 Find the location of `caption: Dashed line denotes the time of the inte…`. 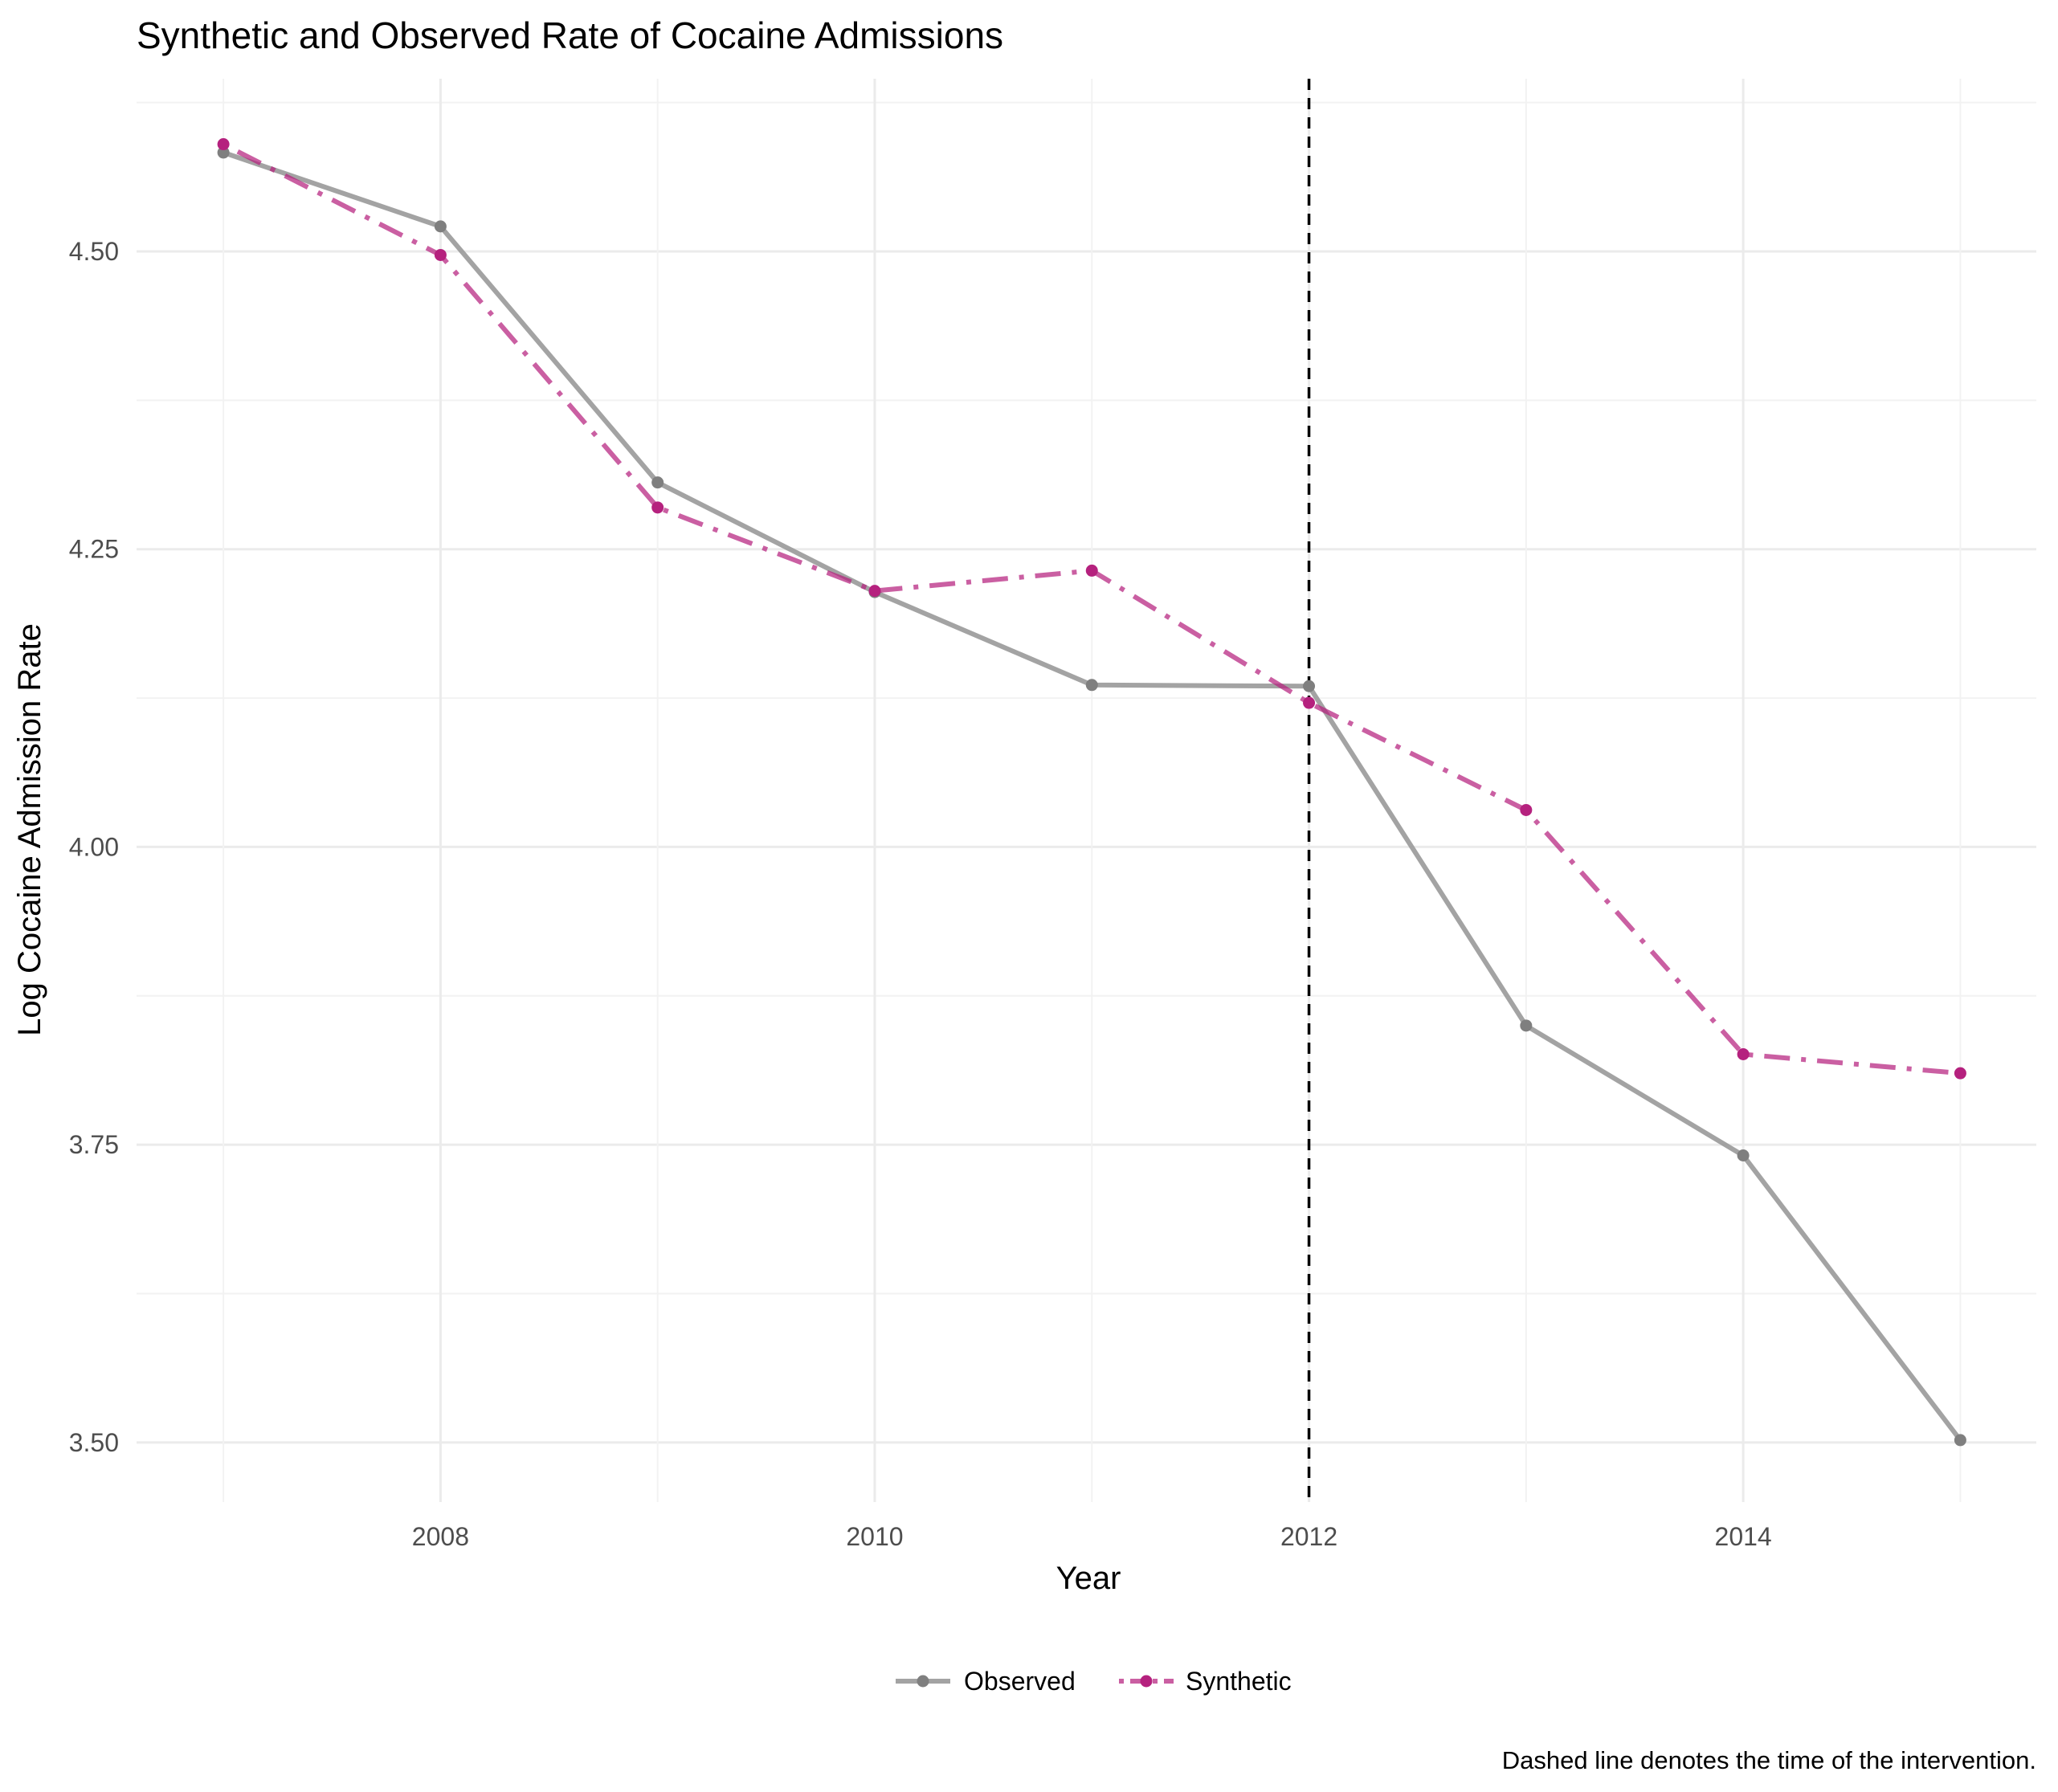

caption: Dashed line denotes the time of the inte… is located at coordinates (1769, 1760).